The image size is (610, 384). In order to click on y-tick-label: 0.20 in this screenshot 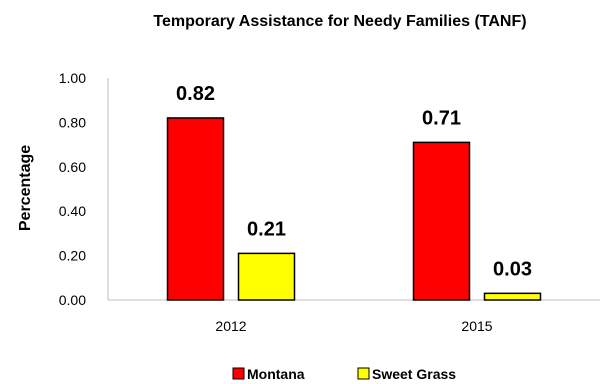, I will do `click(72, 256)`.